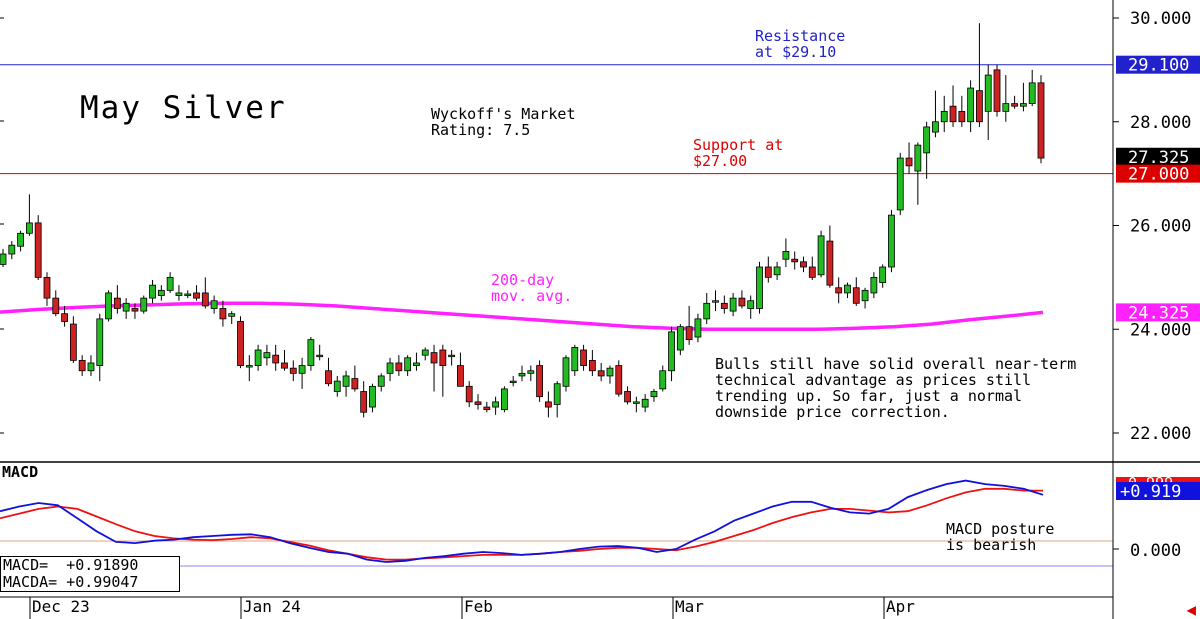 This screenshot has width=1200, height=619. I want to click on macd-badge-bg, so click(1158, 491).